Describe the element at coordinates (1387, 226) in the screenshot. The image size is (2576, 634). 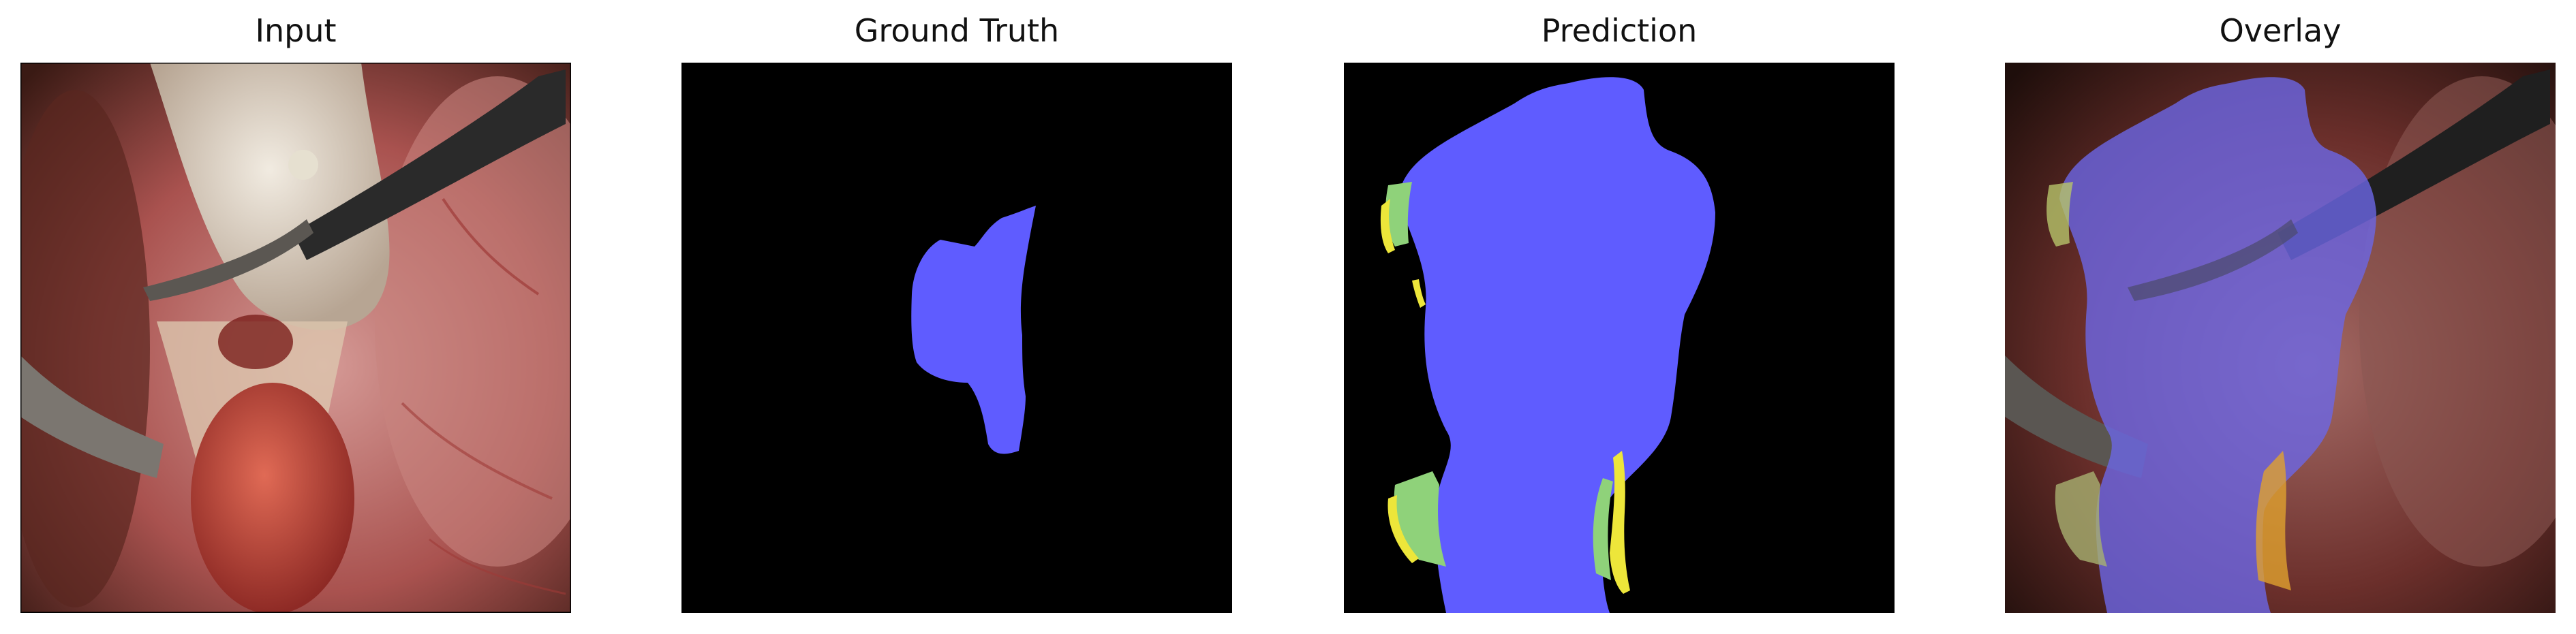
I see `pred-region-yellow-left-top` at that location.